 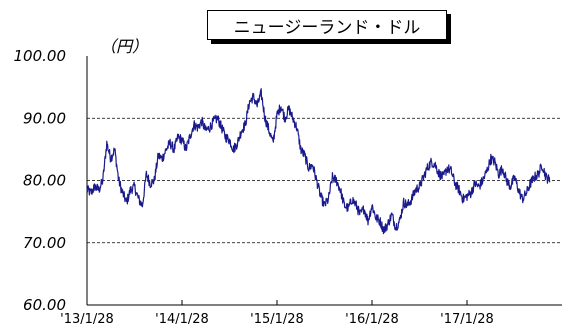 I want to click on chart-title: ニュージーランド・ドル, so click(x=327, y=25).